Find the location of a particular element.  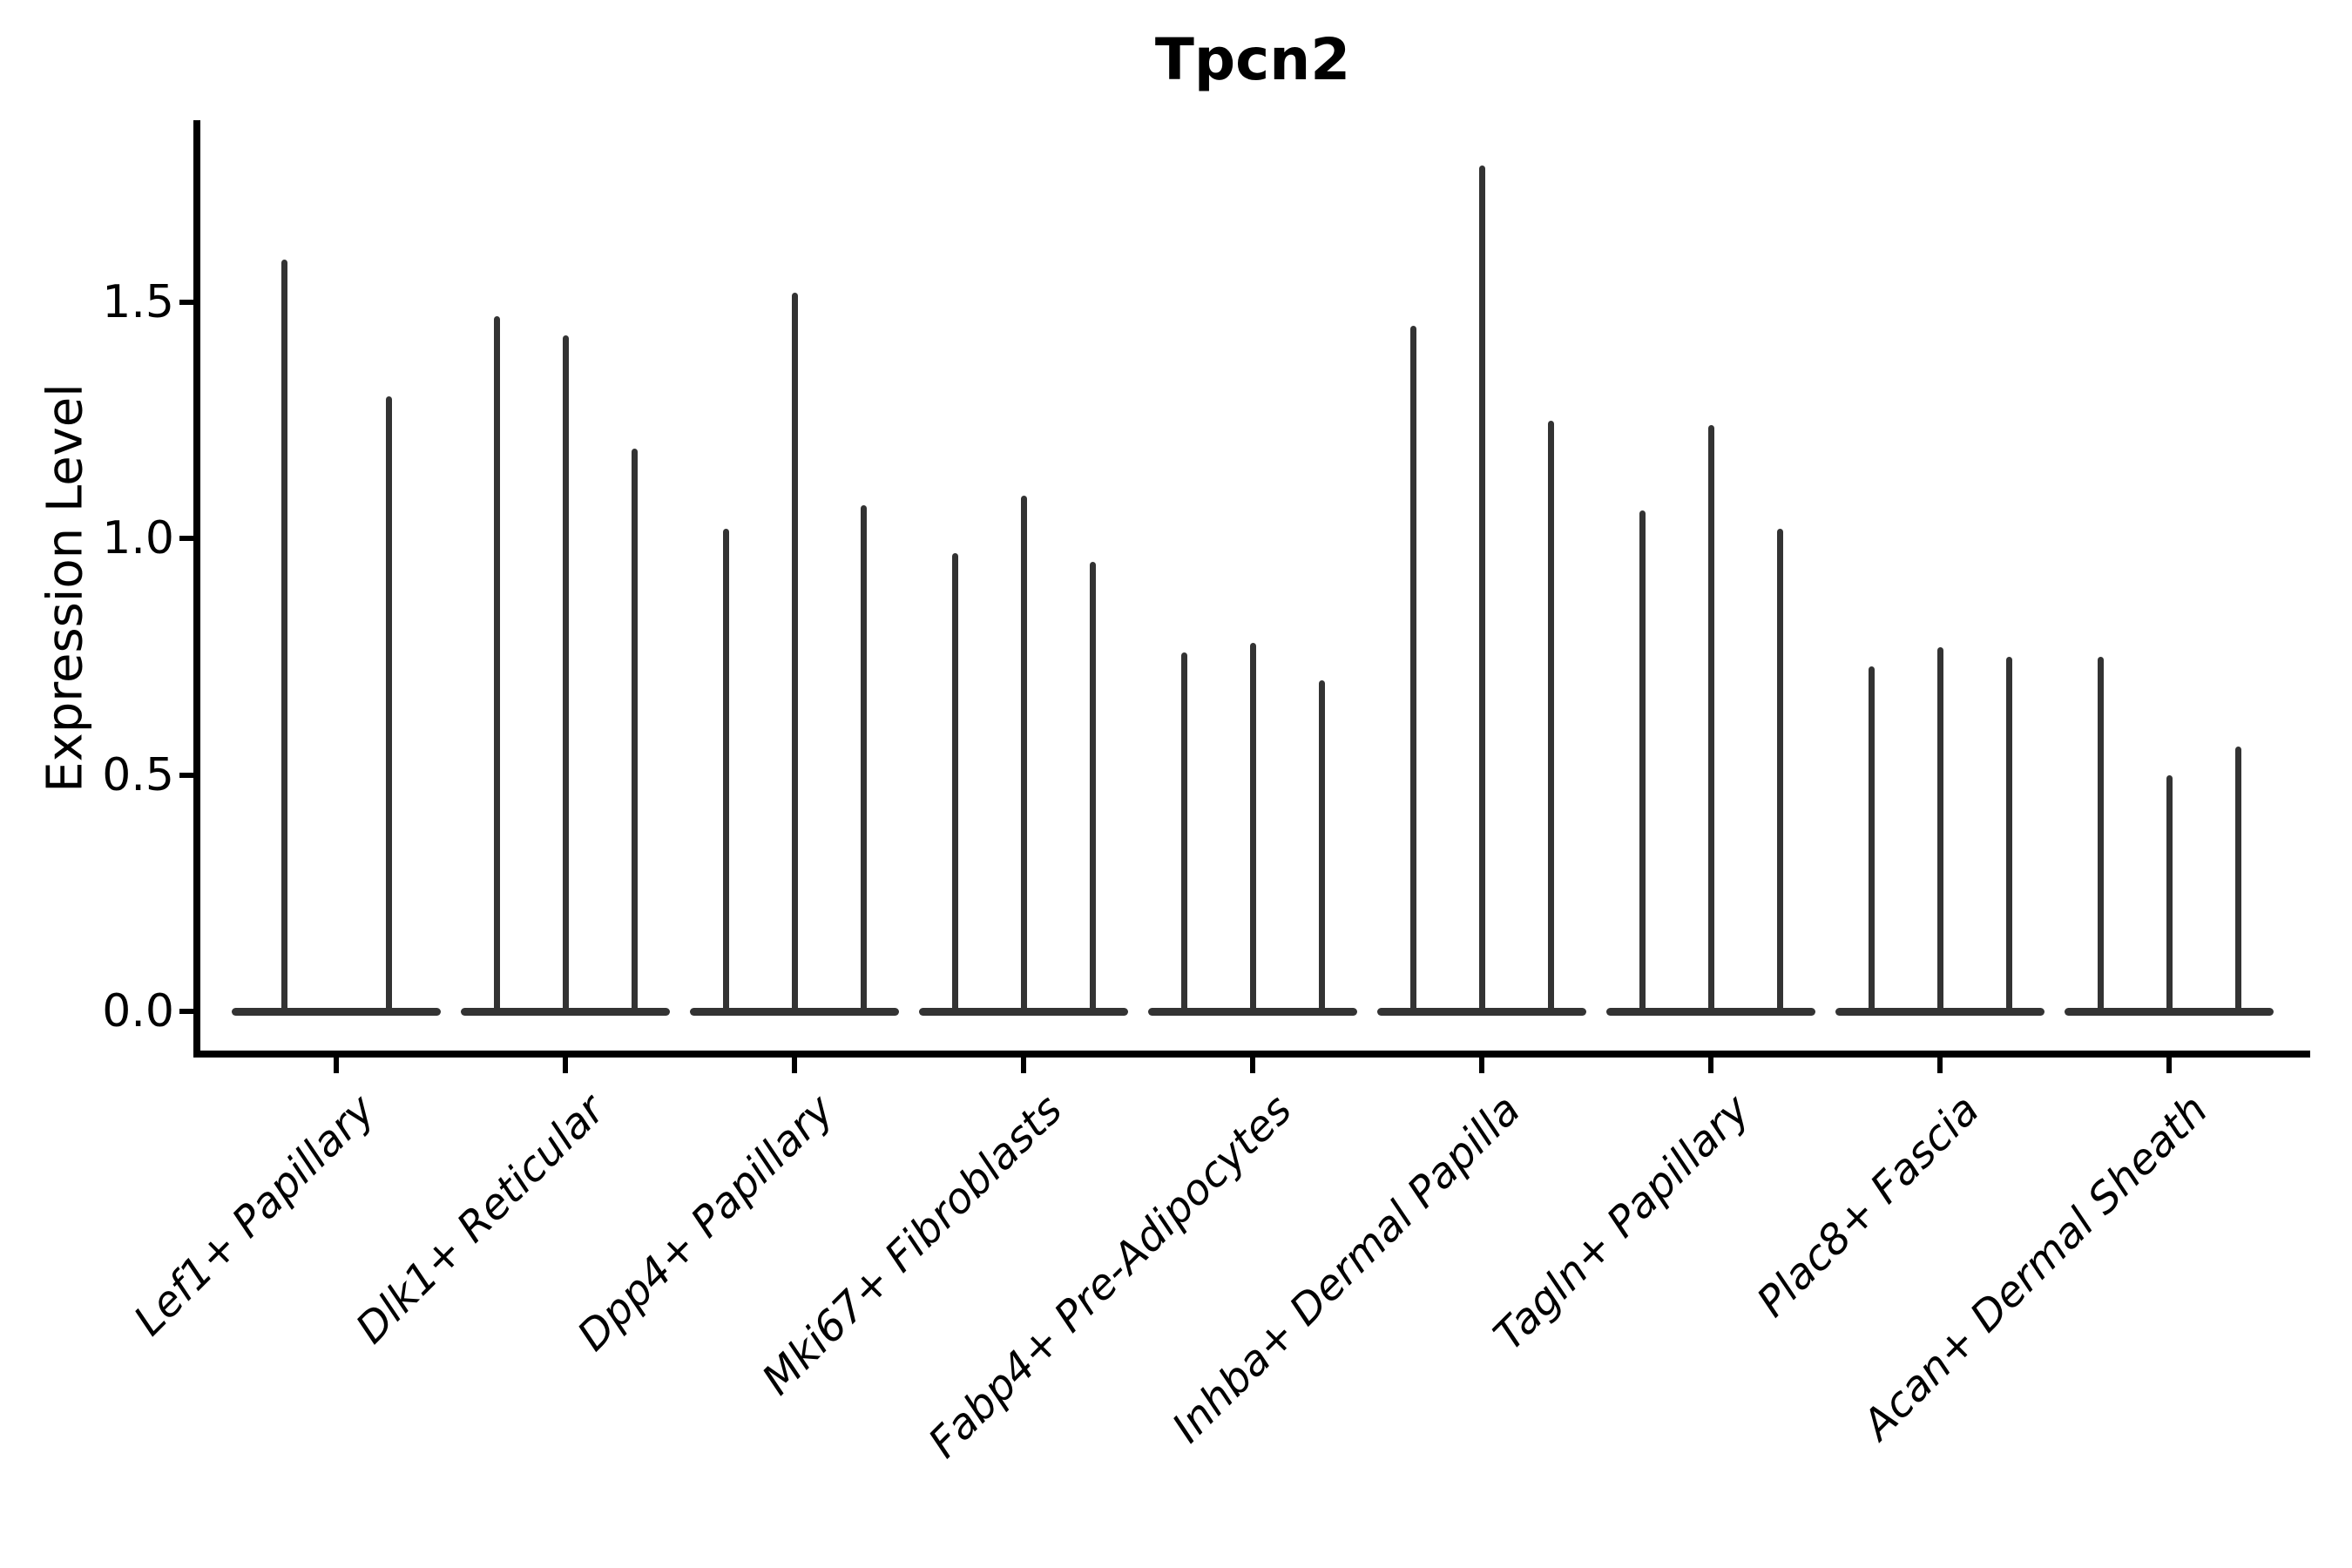

x-axis-tick-label: Dlk1+ Reticular is located at coordinates (480, 1219).